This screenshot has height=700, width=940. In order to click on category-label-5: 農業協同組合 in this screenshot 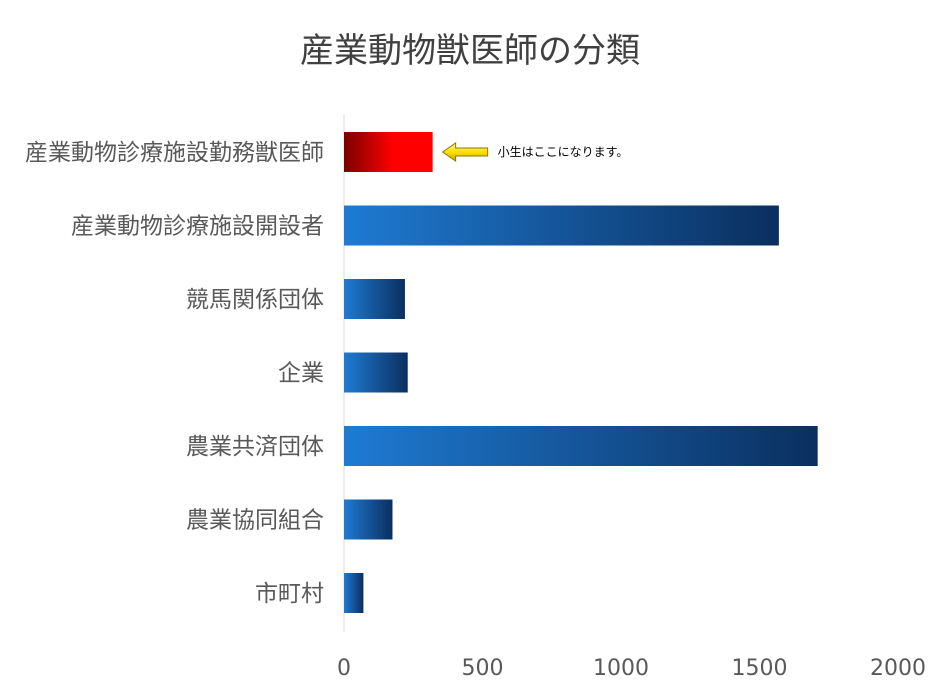, I will do `click(255, 521)`.